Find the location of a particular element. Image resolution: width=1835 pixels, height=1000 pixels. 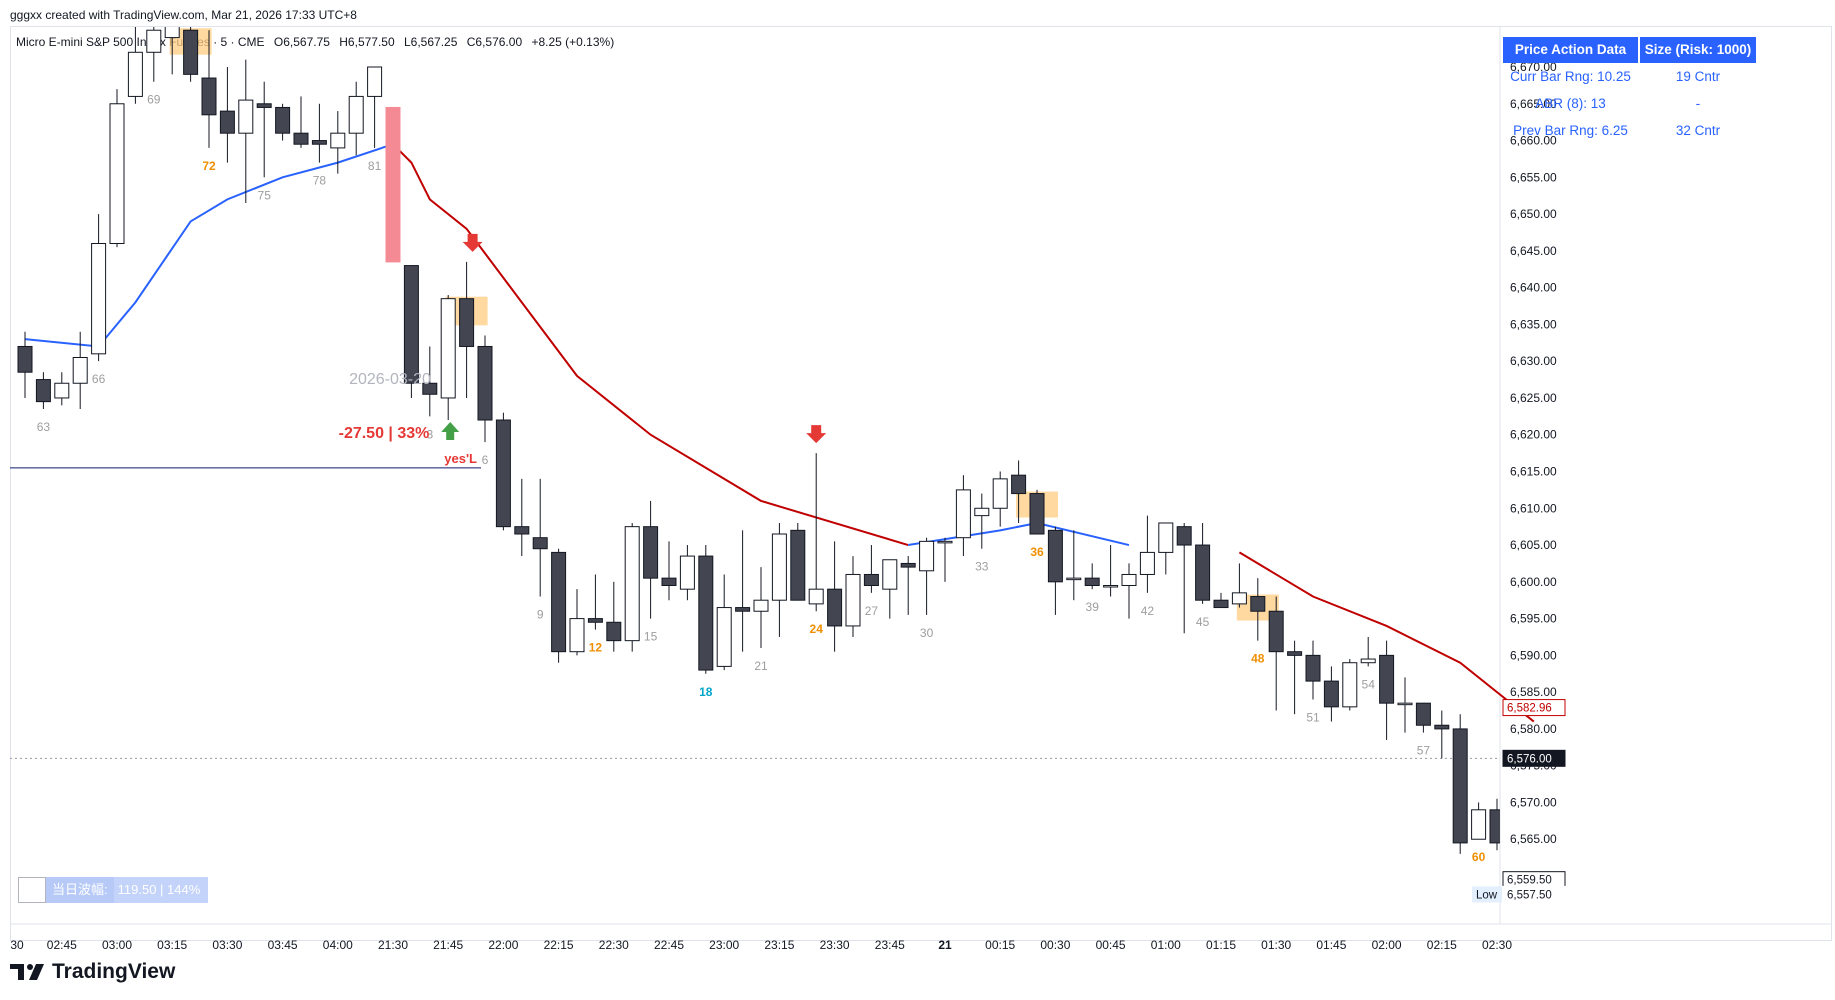

daily-range-box: 当日波幅: 119.50 | 144% is located at coordinates (113, 890).